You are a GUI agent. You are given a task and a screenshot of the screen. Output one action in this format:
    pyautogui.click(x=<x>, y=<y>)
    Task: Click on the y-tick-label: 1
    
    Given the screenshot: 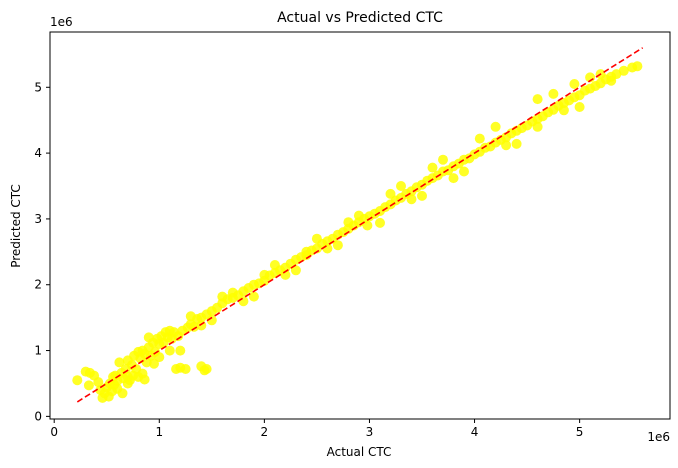 What is the action you would take?
    pyautogui.click(x=38, y=351)
    